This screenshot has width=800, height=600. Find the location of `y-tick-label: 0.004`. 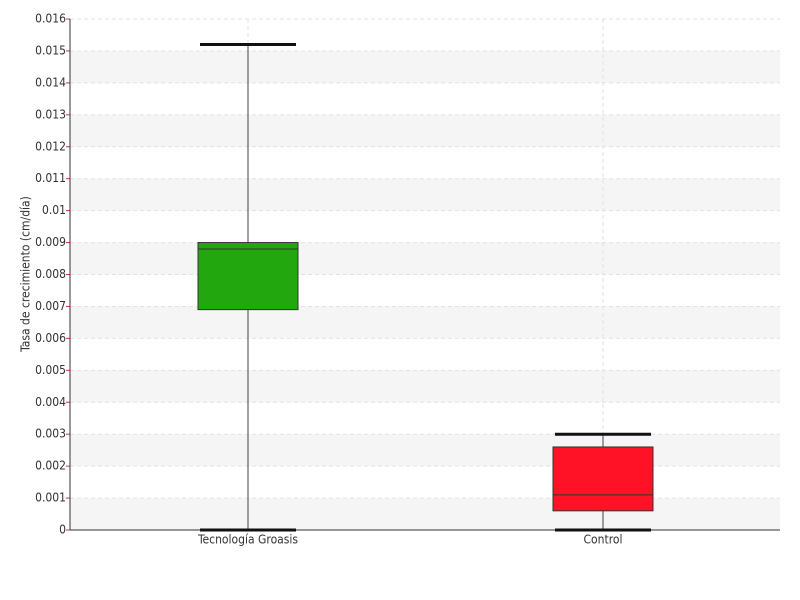

y-tick-label: 0.004 is located at coordinates (50, 402).